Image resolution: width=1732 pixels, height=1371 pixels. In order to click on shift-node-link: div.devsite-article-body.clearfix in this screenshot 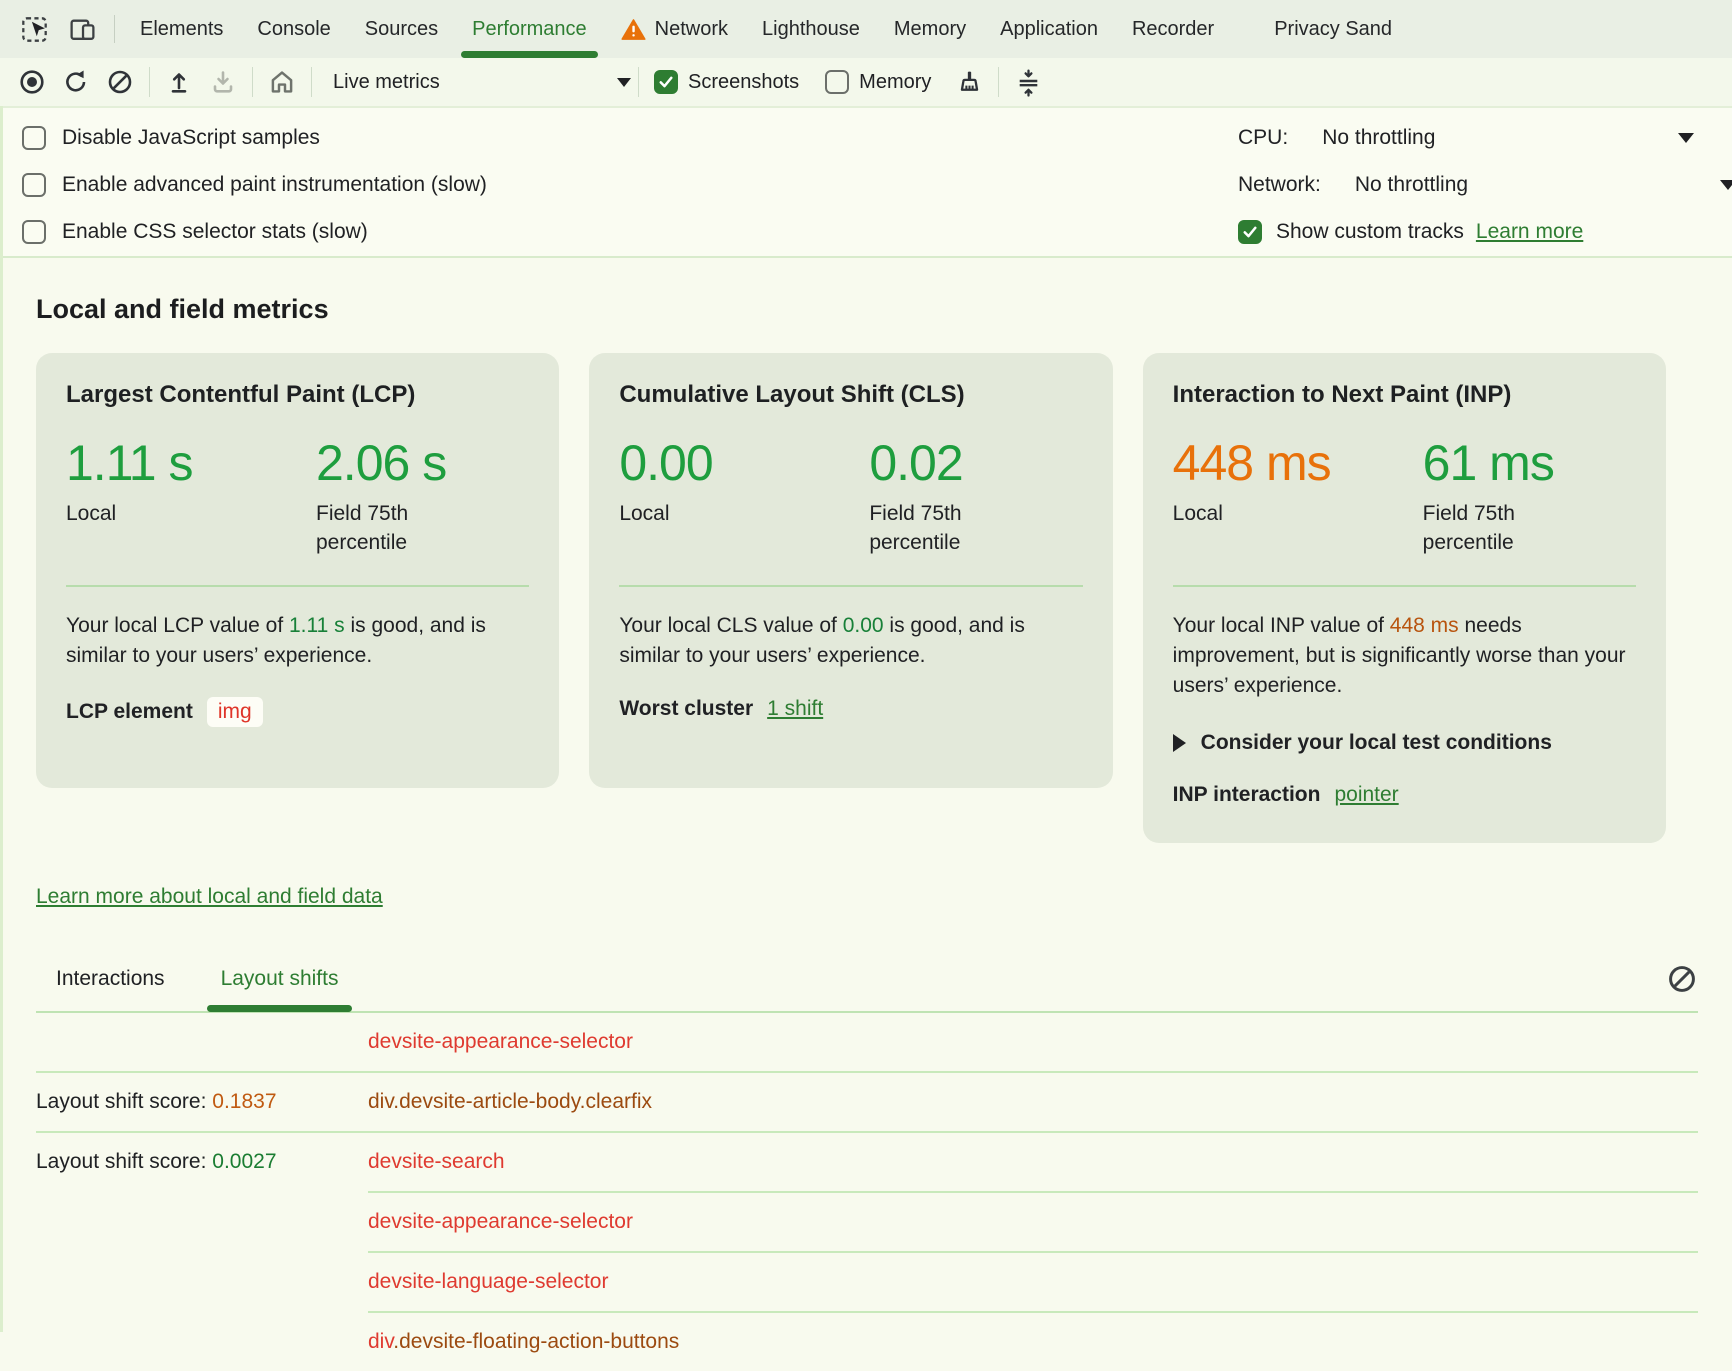, I will do `click(510, 1101)`.